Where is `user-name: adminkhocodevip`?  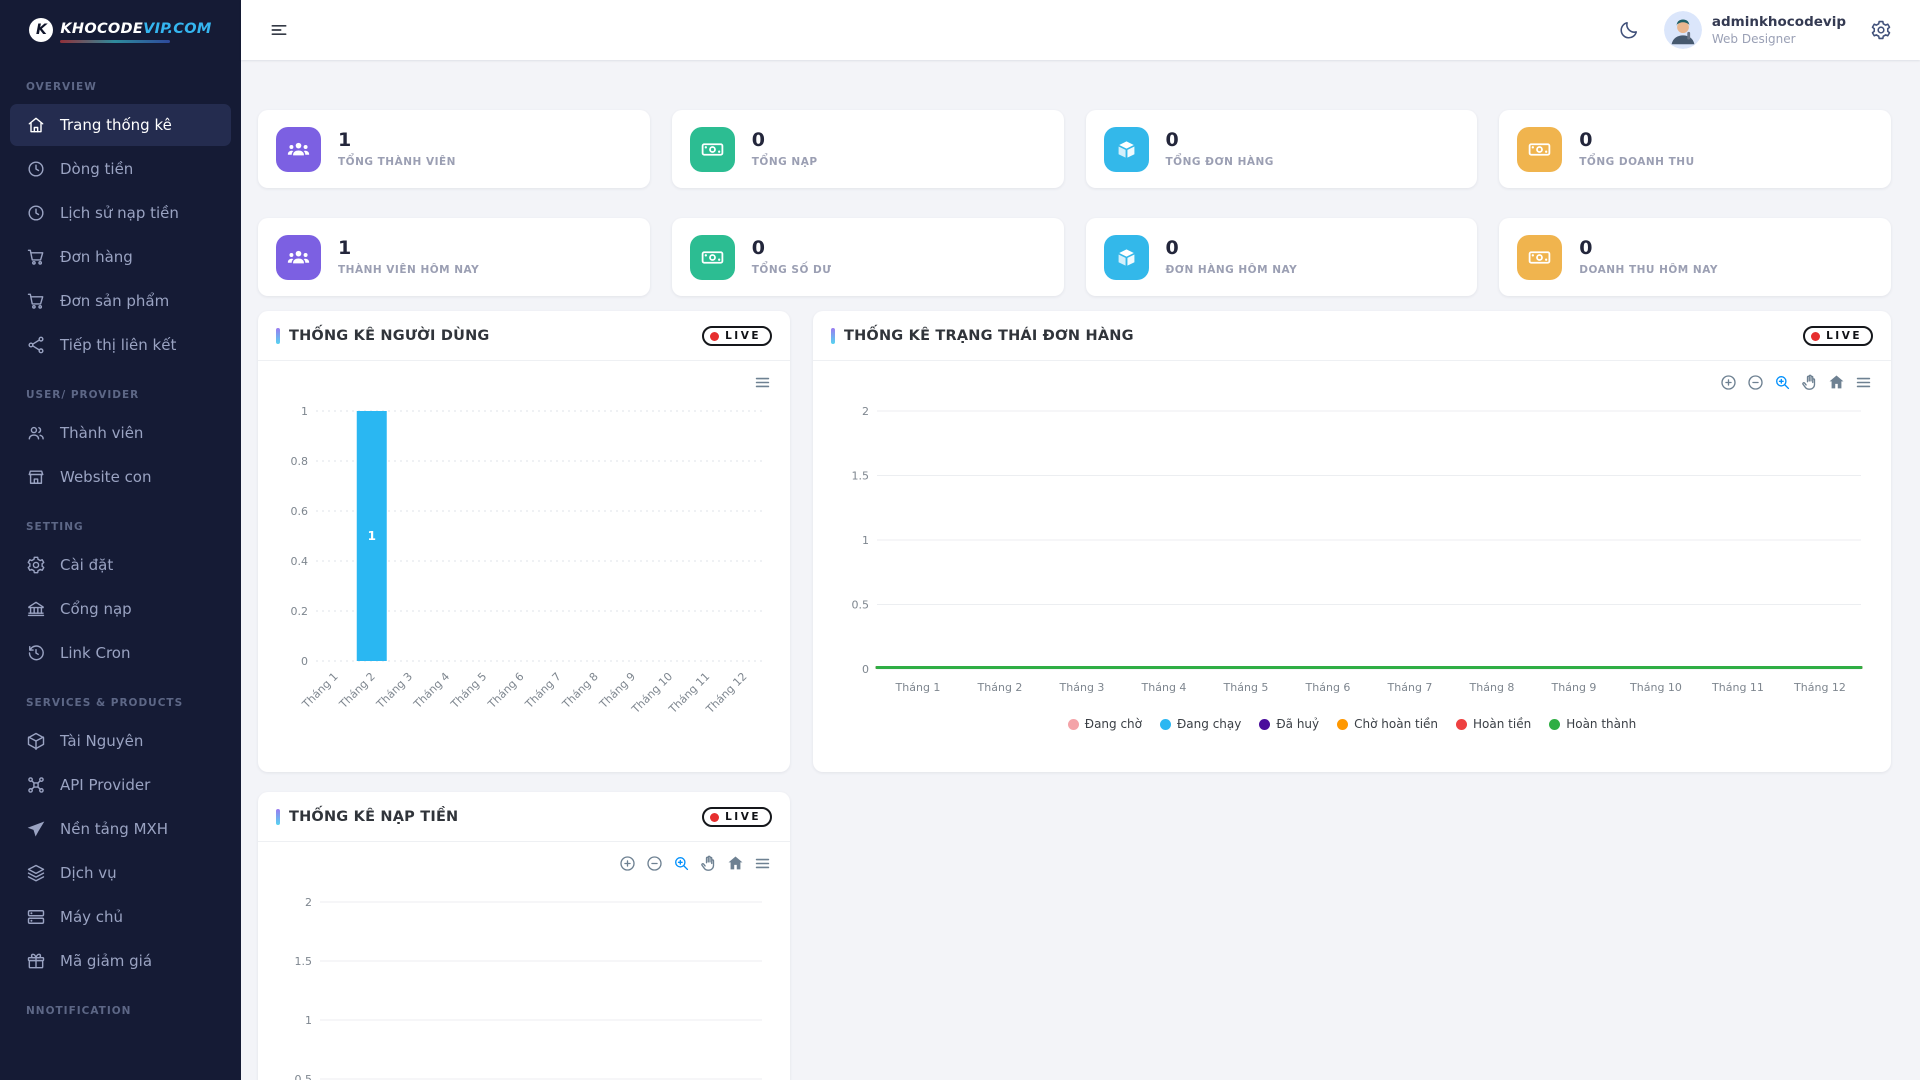 user-name: adminkhocodevip is located at coordinates (1778, 22).